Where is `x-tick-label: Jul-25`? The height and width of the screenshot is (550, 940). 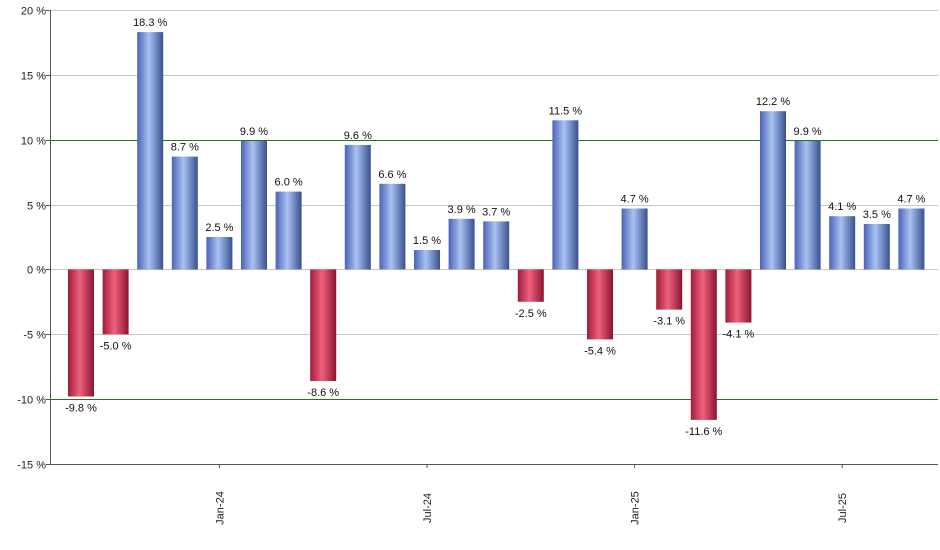 x-tick-label: Jul-25 is located at coordinates (843, 508).